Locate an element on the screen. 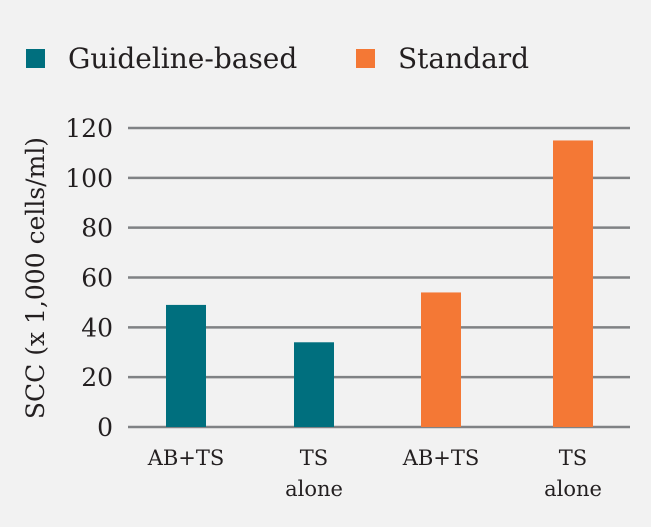  category-label-3: TS alone is located at coordinates (573, 473).